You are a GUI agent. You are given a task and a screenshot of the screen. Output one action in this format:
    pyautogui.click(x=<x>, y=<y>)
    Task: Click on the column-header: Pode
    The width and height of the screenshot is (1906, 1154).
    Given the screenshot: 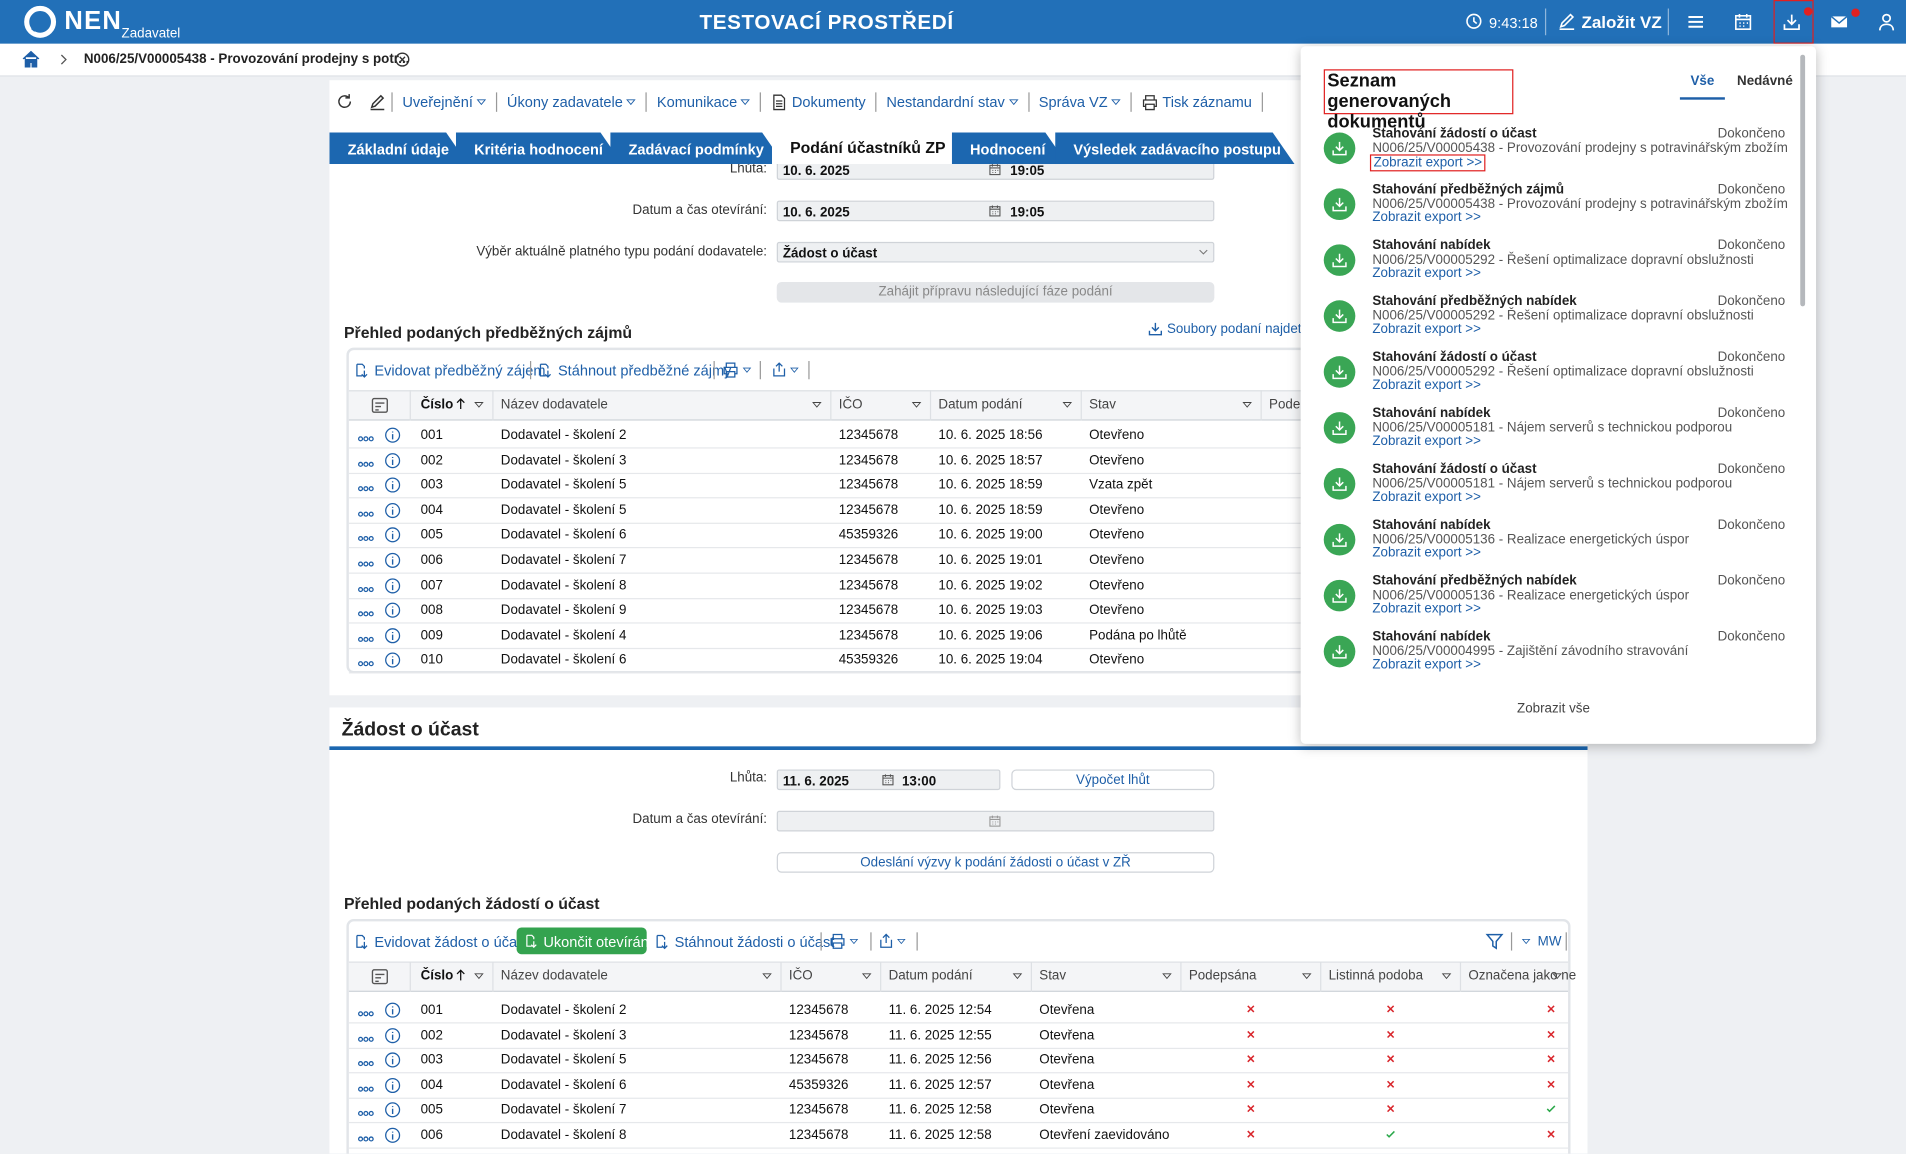 What is the action you would take?
    pyautogui.click(x=1285, y=405)
    